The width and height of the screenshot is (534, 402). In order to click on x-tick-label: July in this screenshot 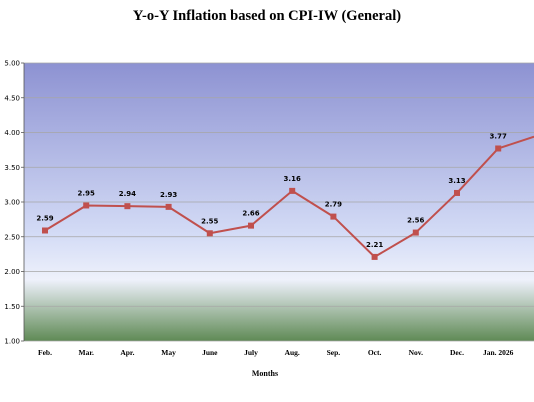, I will do `click(251, 352)`.